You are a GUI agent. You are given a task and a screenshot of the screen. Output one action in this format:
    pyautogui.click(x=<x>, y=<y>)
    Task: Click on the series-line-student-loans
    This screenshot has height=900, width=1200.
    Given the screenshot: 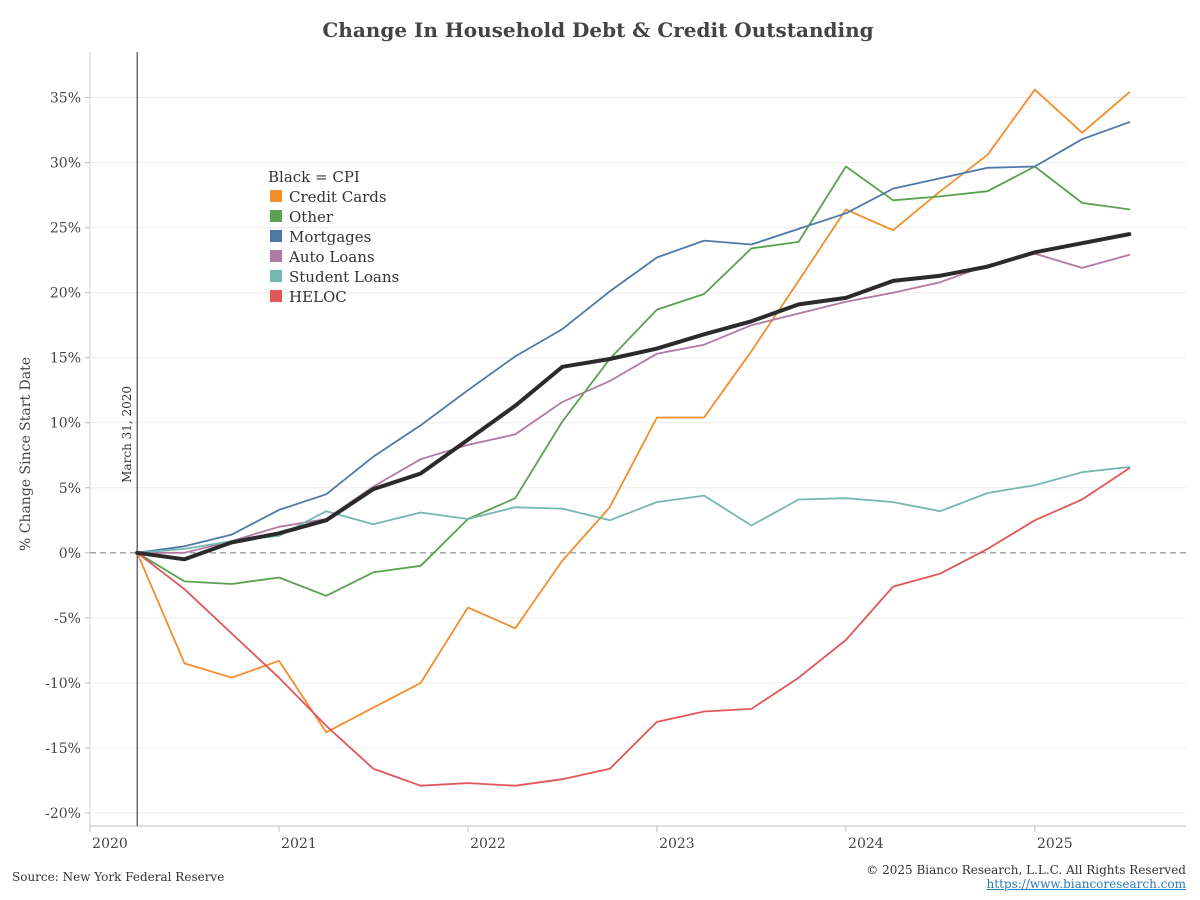 What is the action you would take?
    pyautogui.click(x=633, y=510)
    